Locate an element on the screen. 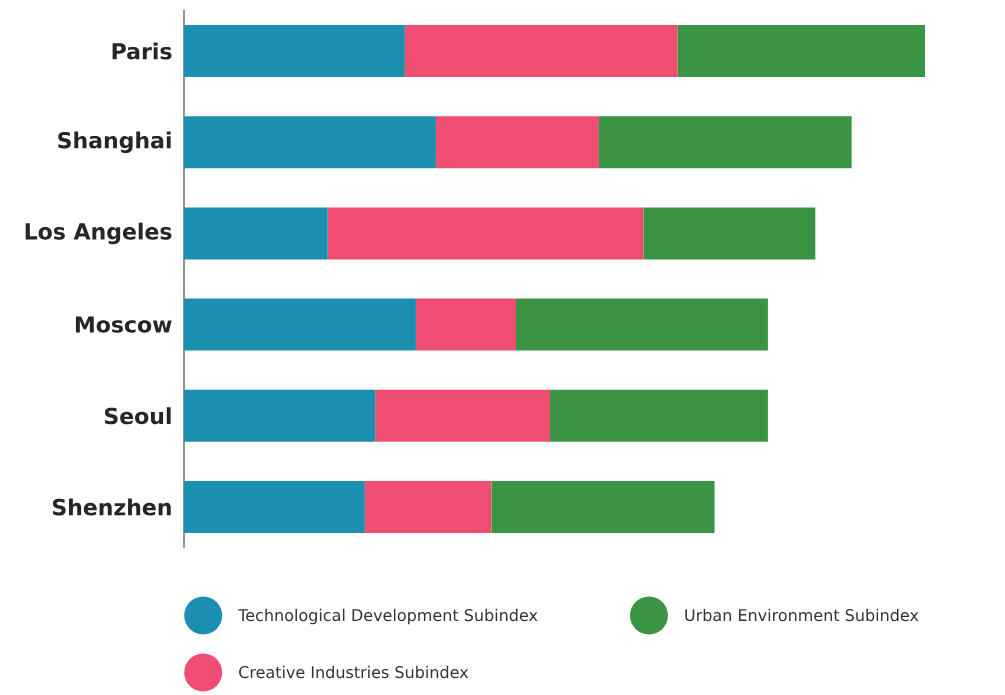 The height and width of the screenshot is (695, 1005). y-tick-label: Los Angeles is located at coordinates (98, 233).